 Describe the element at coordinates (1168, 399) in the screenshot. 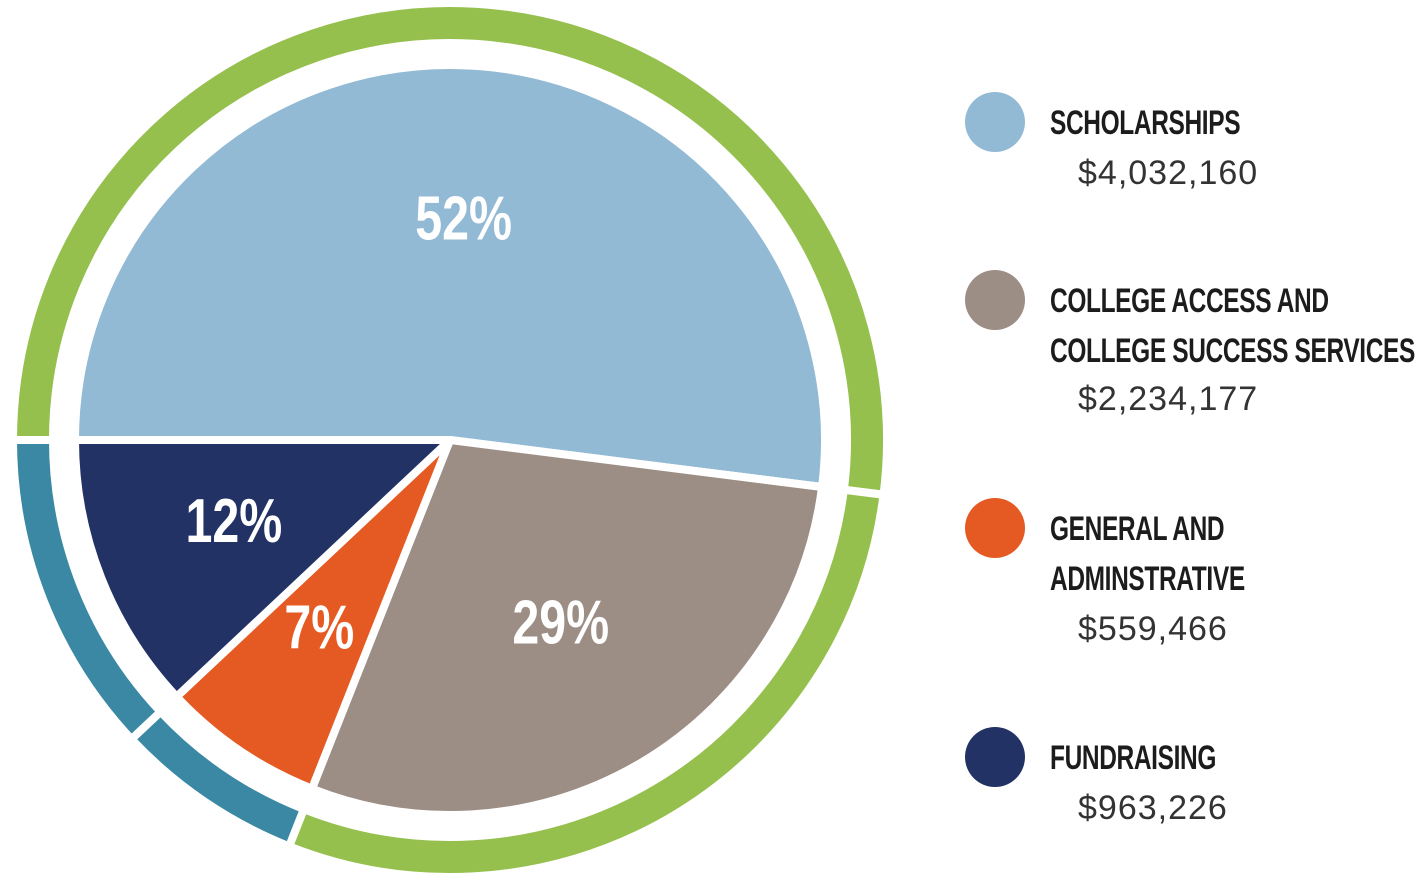

I see `legend-amount: $2,234,177` at that location.